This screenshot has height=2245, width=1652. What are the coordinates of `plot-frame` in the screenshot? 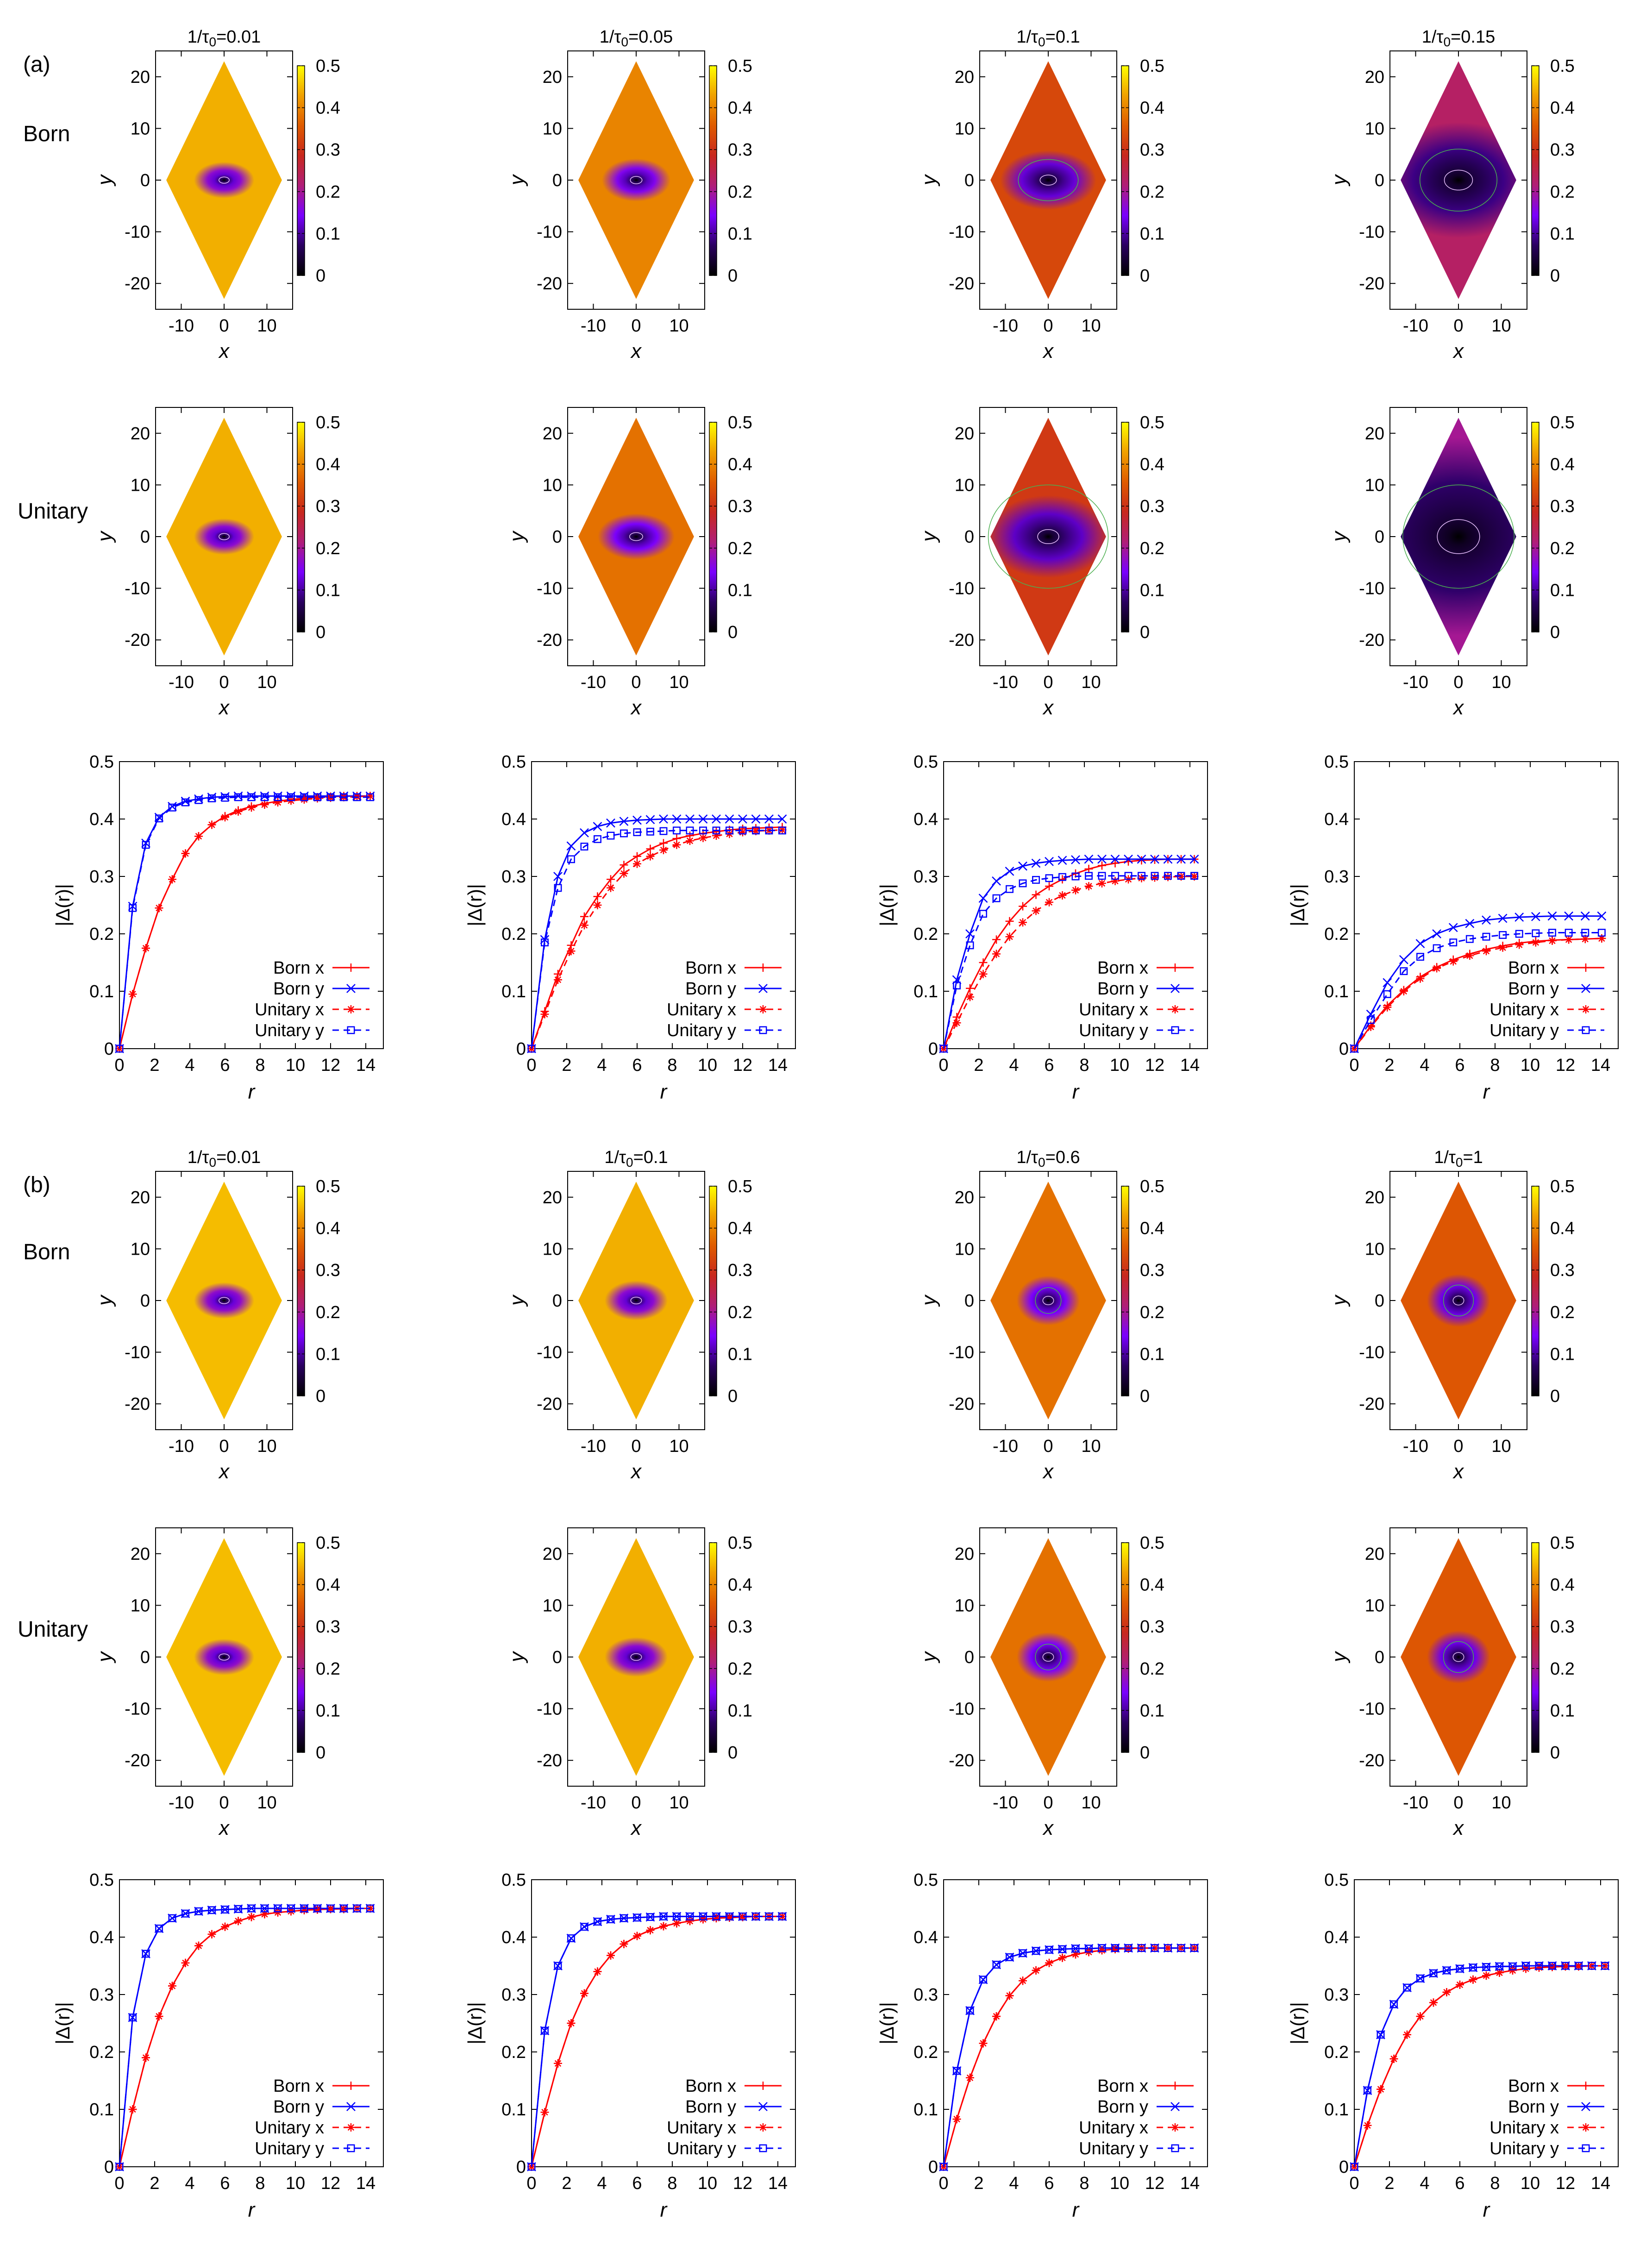 It's located at (1486, 905).